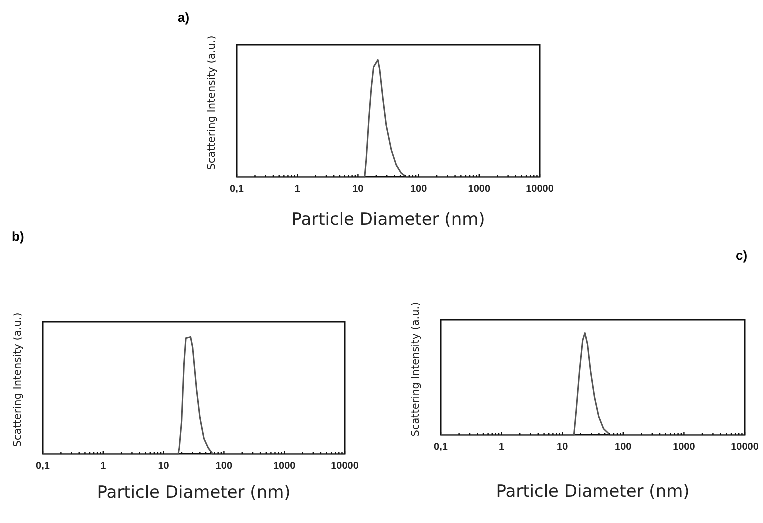  Describe the element at coordinates (742, 255) in the screenshot. I see `chart-title: c)` at that location.